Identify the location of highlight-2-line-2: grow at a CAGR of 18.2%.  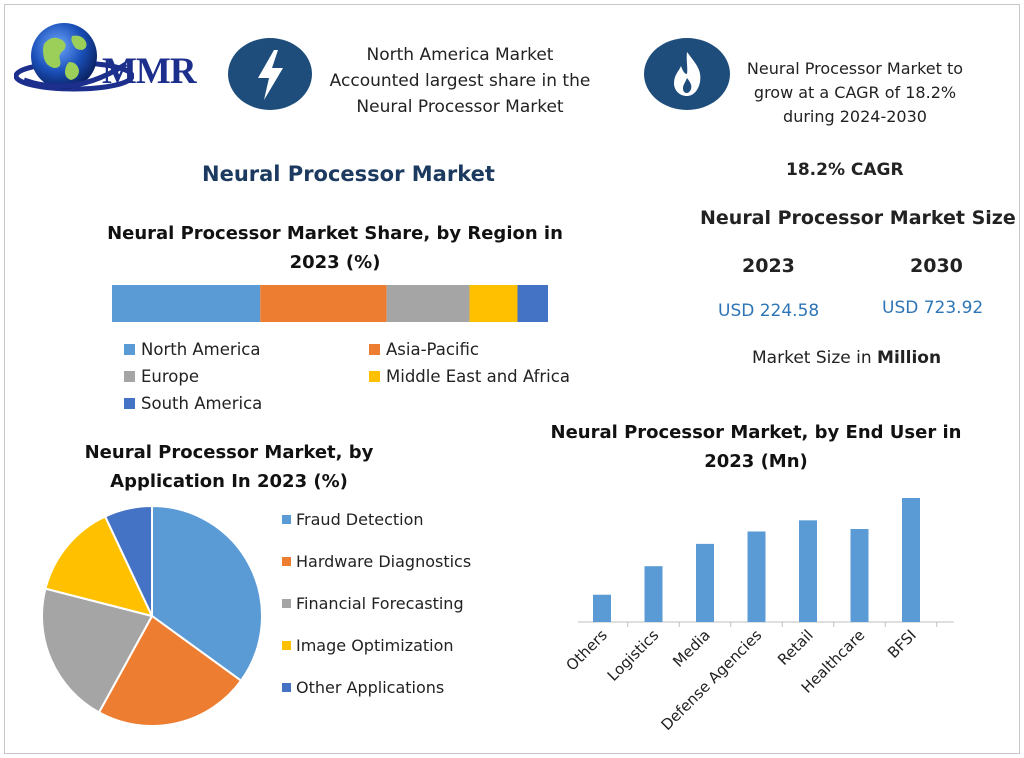
(855, 92).